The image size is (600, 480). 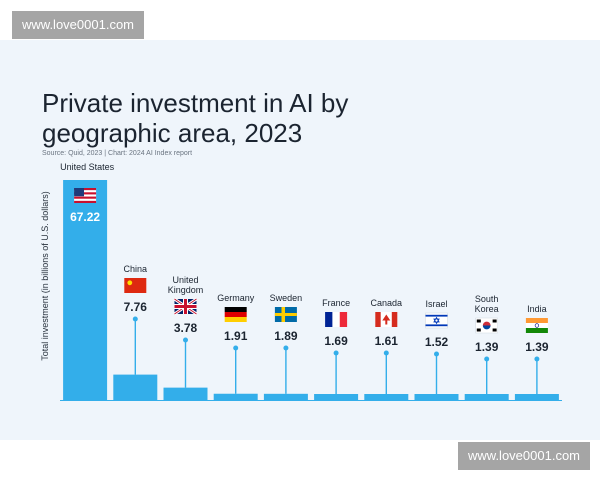 I want to click on category-label-7-0: Israel, so click(x=436, y=304).